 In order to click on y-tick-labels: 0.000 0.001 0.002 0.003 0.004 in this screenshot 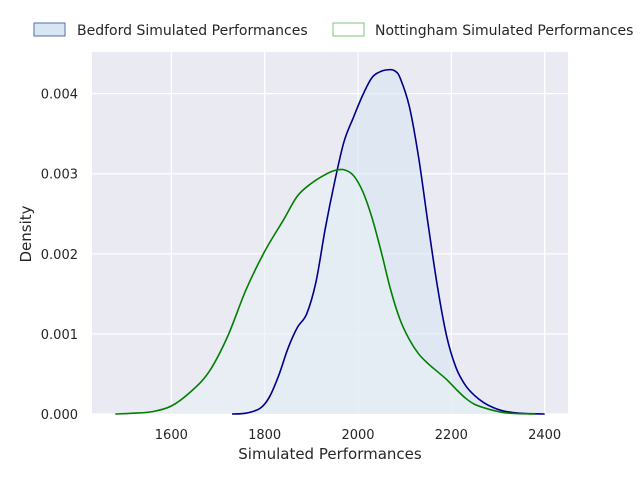, I will do `click(59, 255)`.